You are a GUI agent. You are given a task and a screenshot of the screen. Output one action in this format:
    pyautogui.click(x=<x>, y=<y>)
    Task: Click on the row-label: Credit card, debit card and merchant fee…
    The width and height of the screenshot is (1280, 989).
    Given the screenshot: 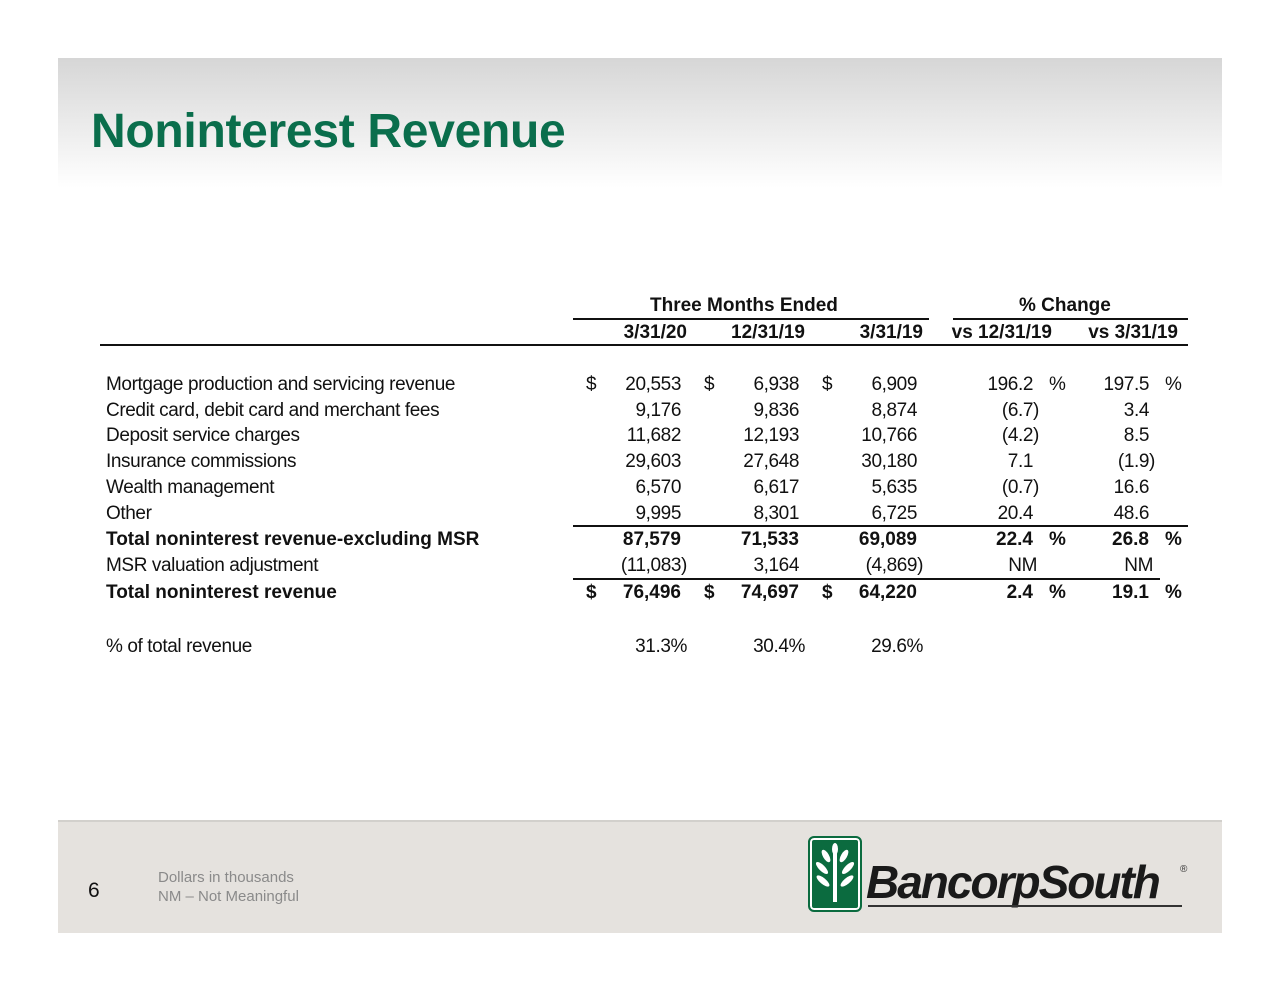 What is the action you would take?
    pyautogui.click(x=273, y=410)
    